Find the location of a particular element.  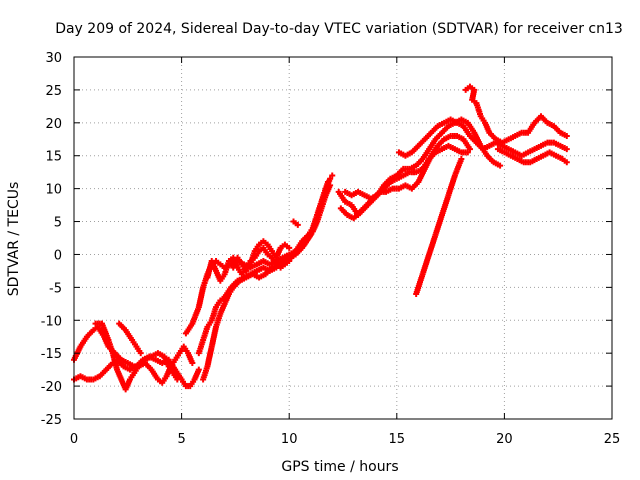

y-tick-label: -5 is located at coordinates (55, 288).